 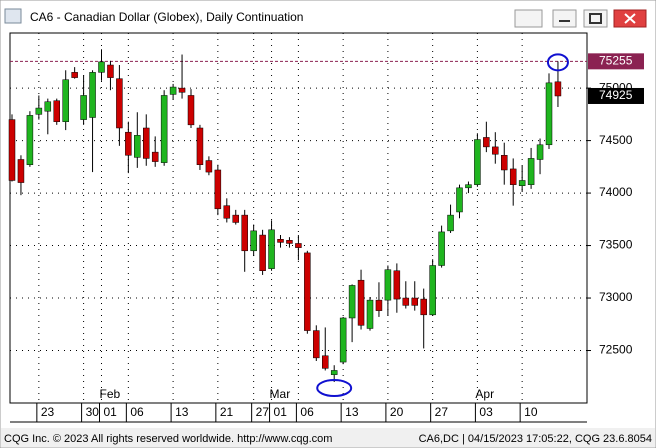 What do you see at coordinates (564, 18) in the screenshot?
I see `minimize-button` at bounding box center [564, 18].